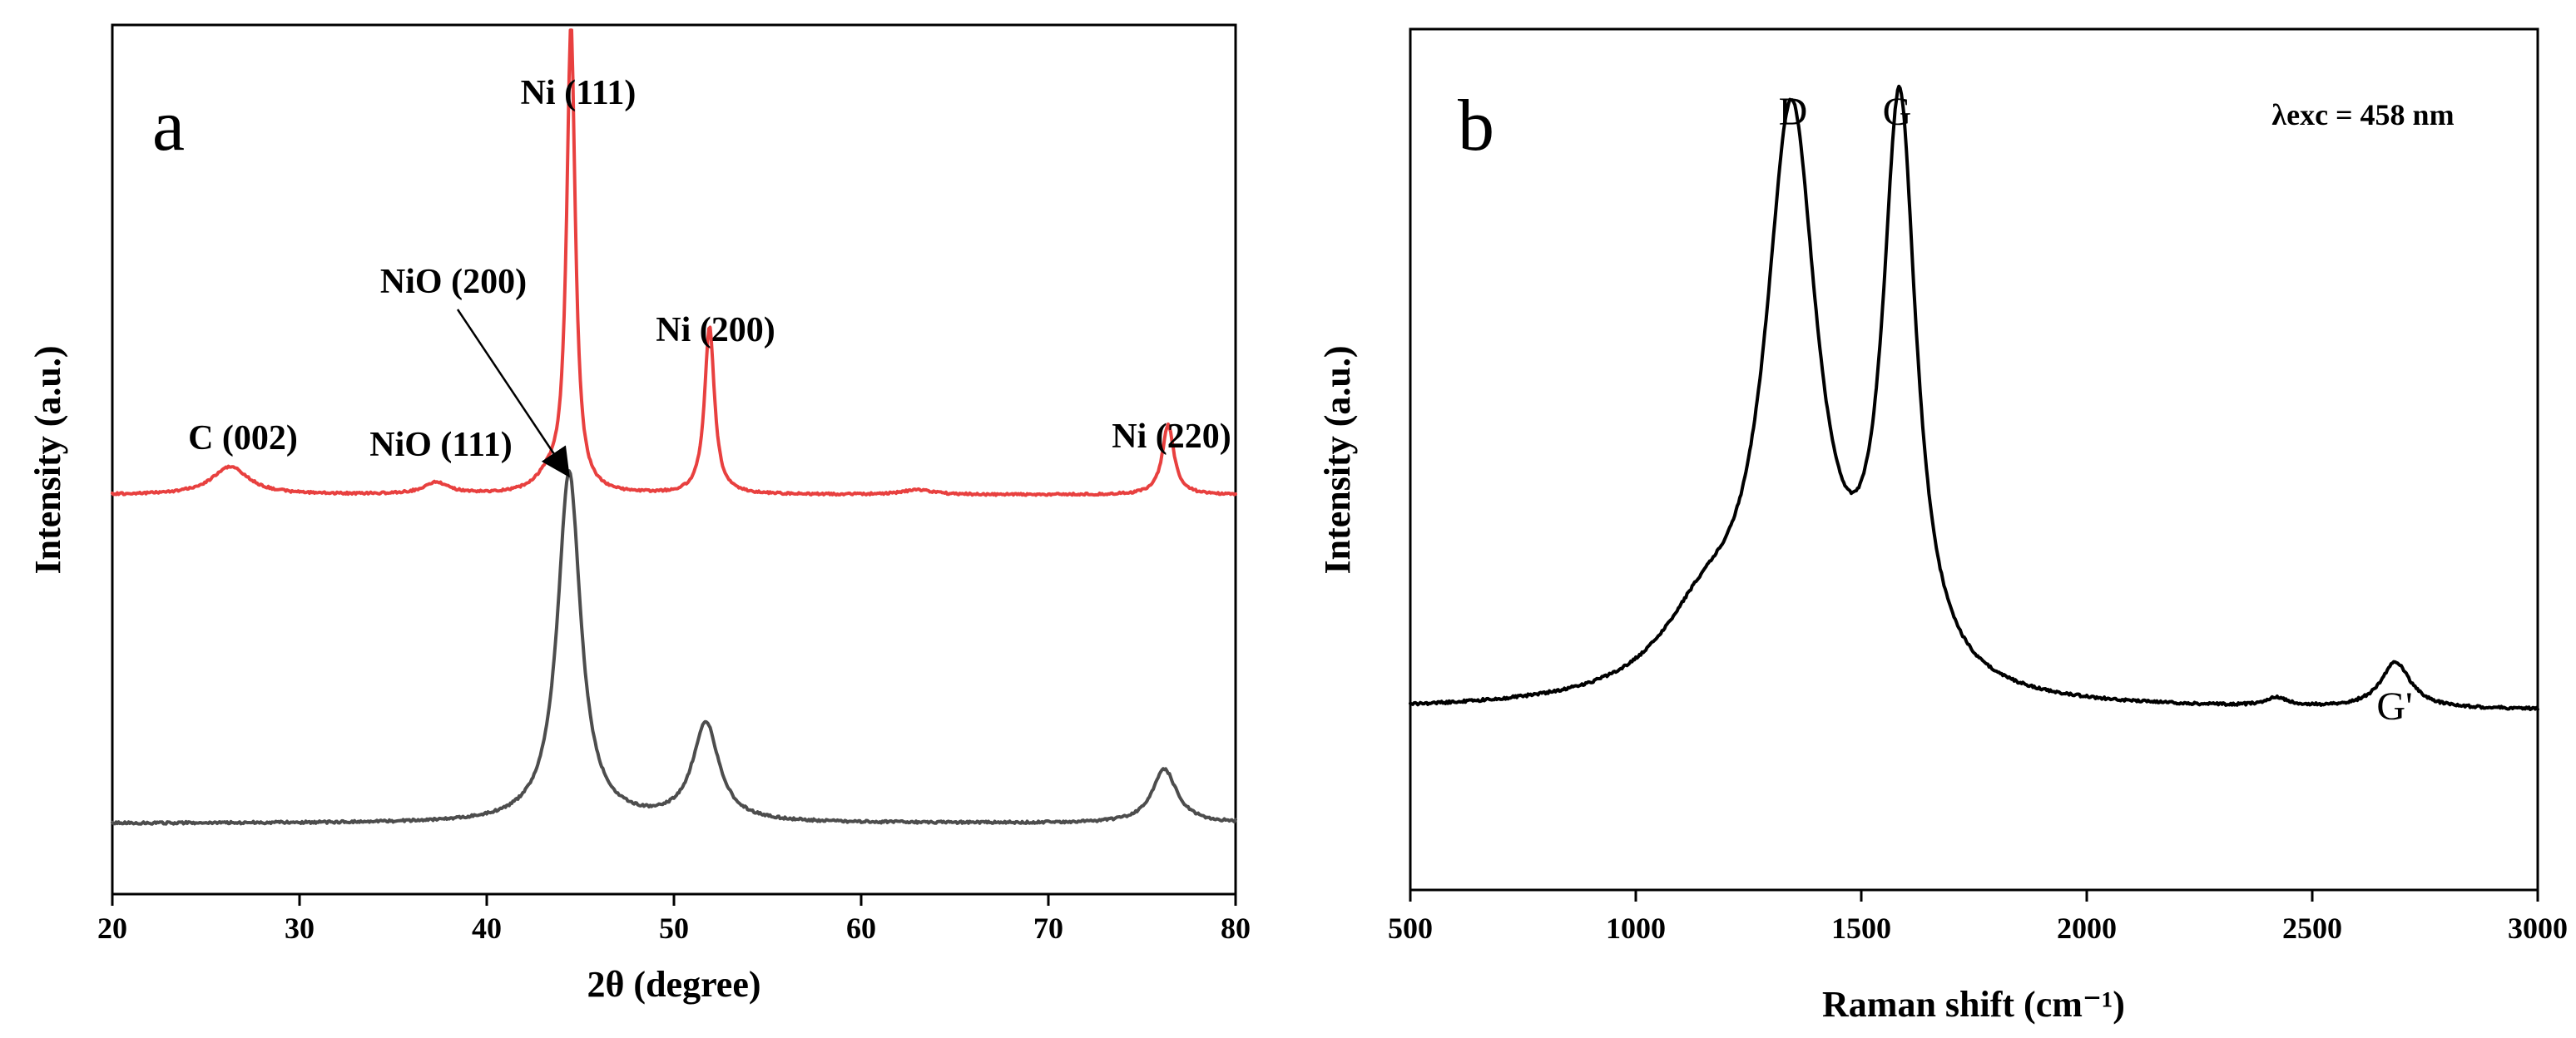 This screenshot has width=2576, height=1038. I want to click on x-tick-label: 40, so click(487, 929).